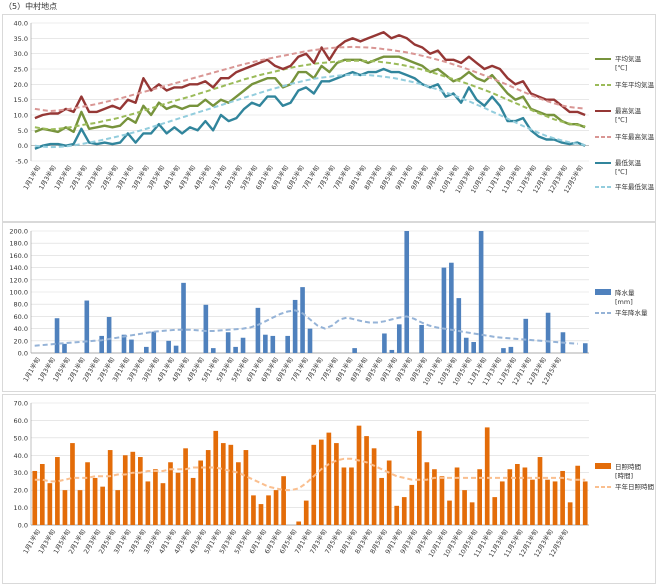 Image resolution: width=660 pixels, height=586 pixels. Describe the element at coordinates (21, 100) in the screenshot. I see `y-tick-label: 15.0` at that location.